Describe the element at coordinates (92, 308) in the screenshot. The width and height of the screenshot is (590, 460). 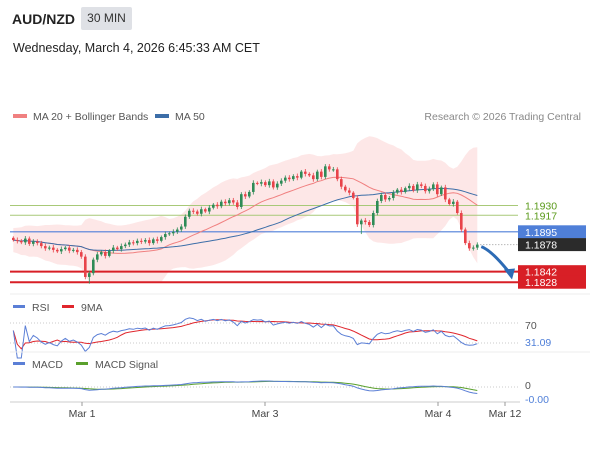
I see `legend-label-rsi-ma: 9MA` at that location.